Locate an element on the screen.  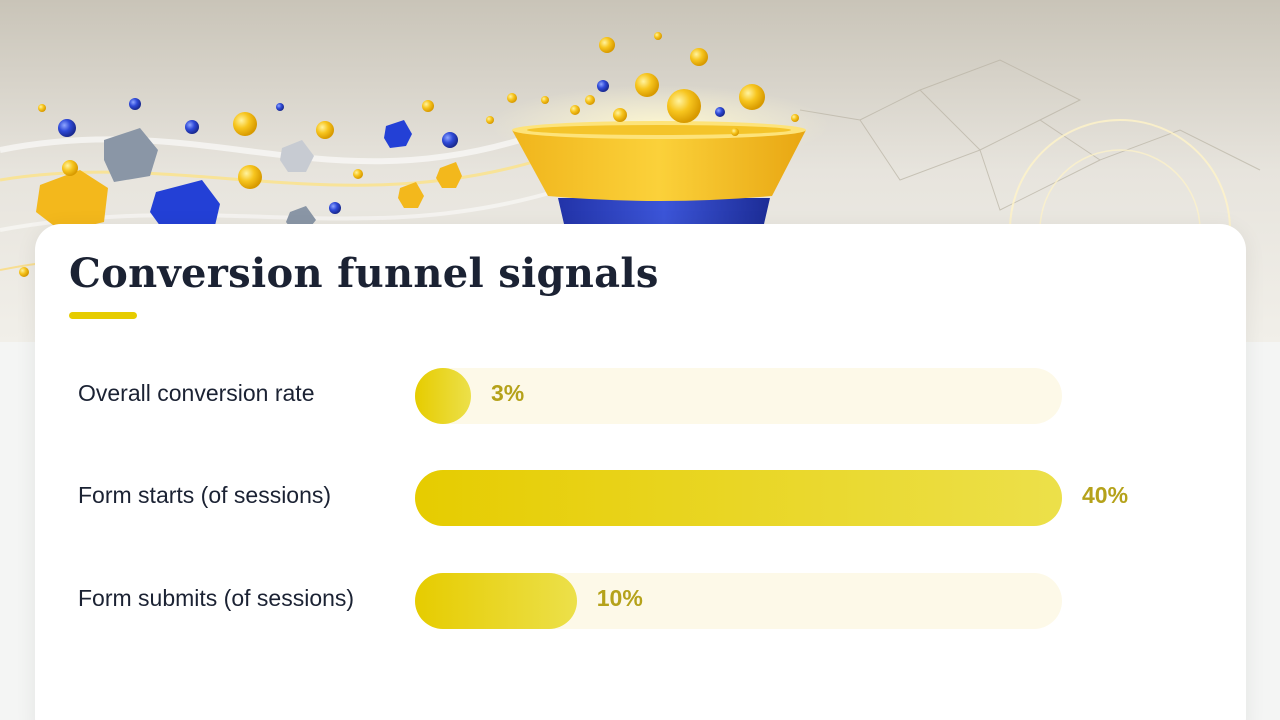
bar-label: Overall conversion rate is located at coordinates (196, 393).